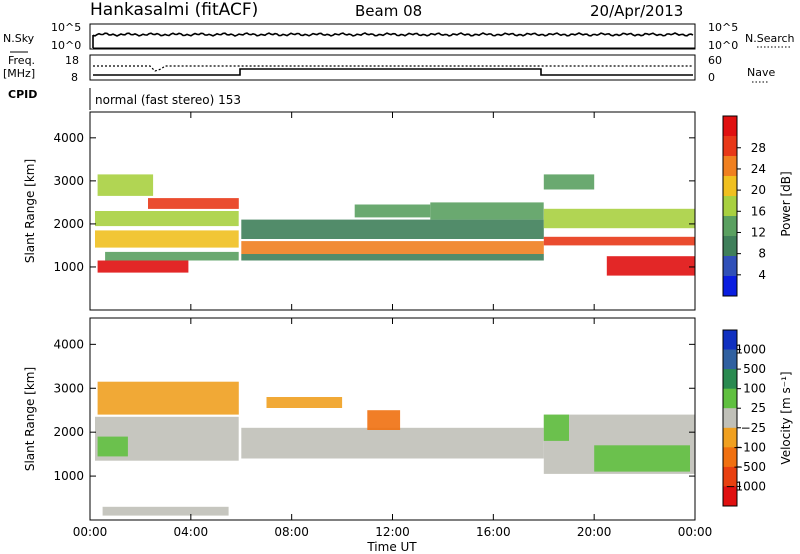  What do you see at coordinates (74, 77) in the screenshot?
I see `freq-tick-low: 8` at bounding box center [74, 77].